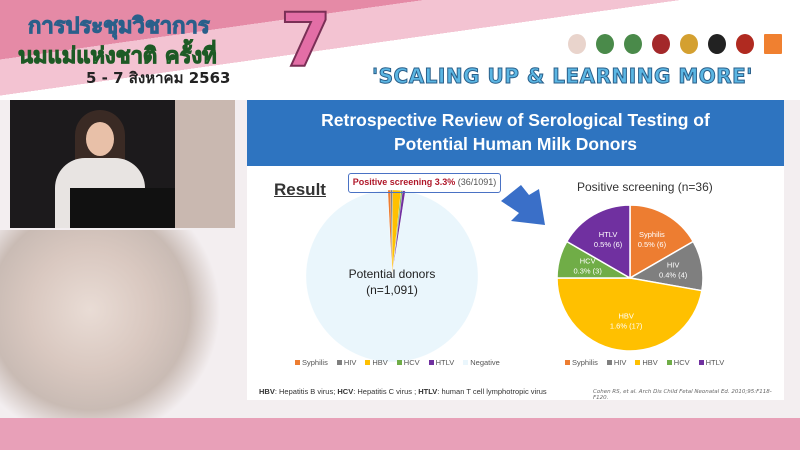 This screenshot has width=800, height=450. I want to click on data-label-name: Syphilis, so click(652, 234).